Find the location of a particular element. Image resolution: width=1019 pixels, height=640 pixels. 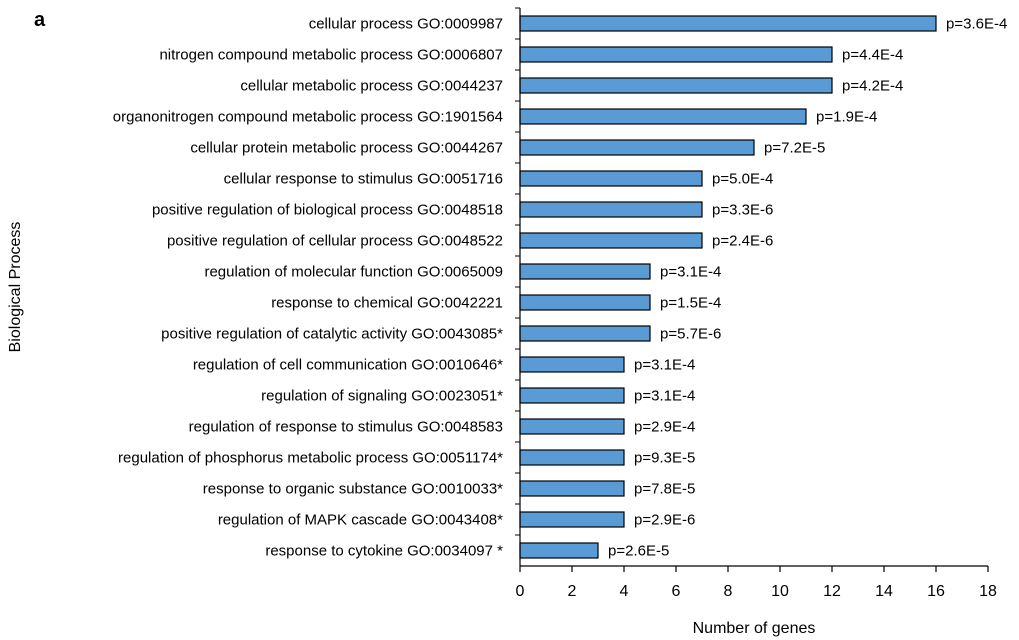

category-label: cellular response to stimulus GO:0051716 is located at coordinates (363, 179).